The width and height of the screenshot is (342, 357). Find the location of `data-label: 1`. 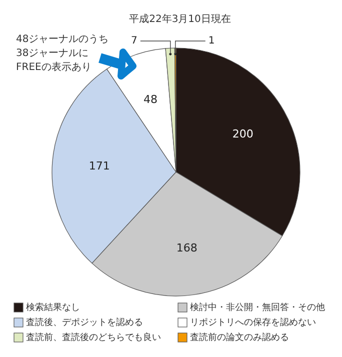

data-label: 1 is located at coordinates (211, 41).